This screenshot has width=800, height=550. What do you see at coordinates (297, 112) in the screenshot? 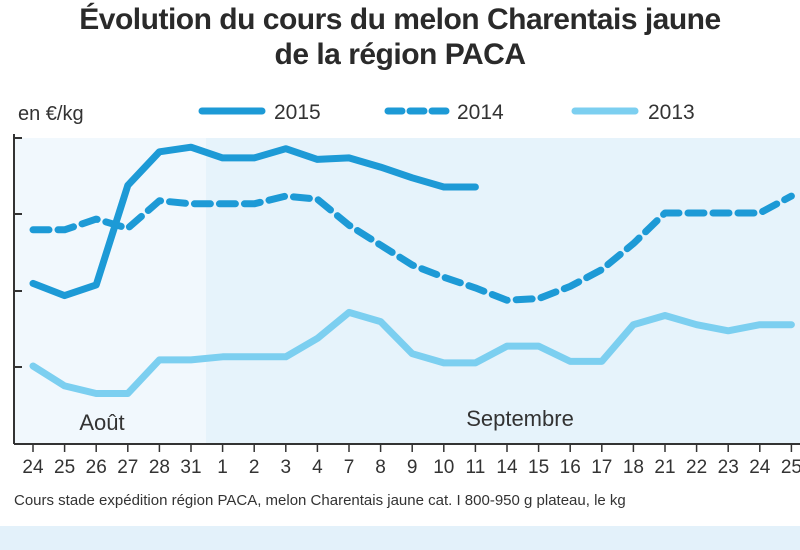
I see `legend-label-2015: 2015` at bounding box center [297, 112].